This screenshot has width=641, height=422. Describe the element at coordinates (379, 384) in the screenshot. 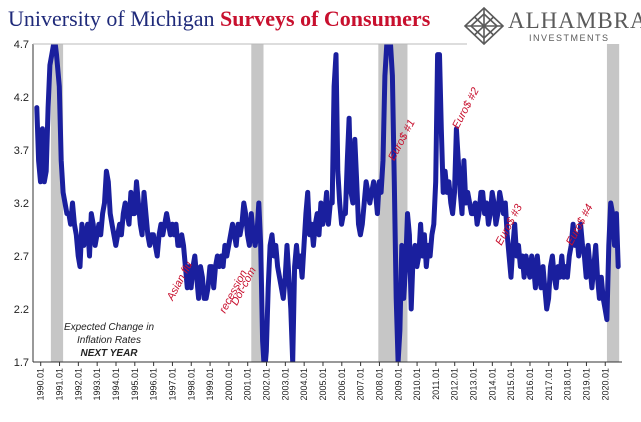

I see `x-tick-label: 2008.01` at that location.